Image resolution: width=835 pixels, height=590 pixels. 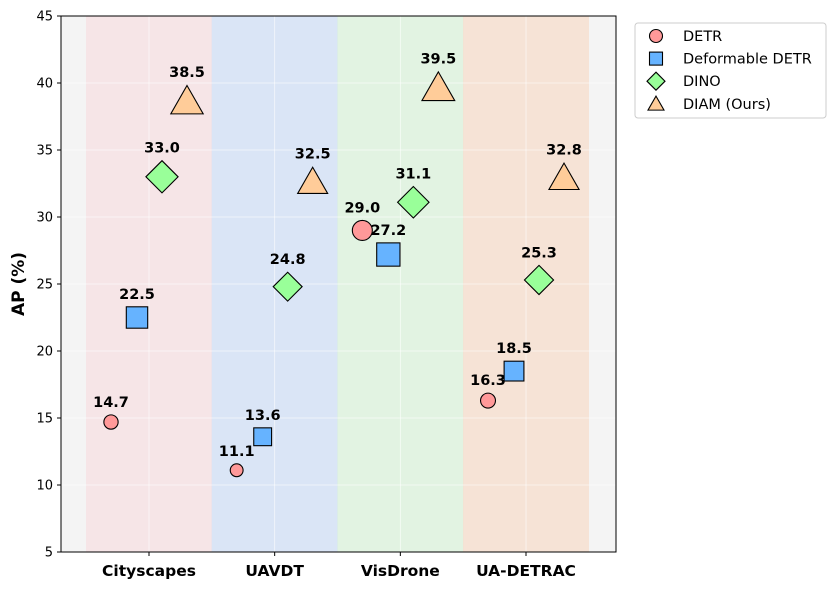 I want to click on data-label-detr-uavdt: 11.1, so click(x=237, y=452).